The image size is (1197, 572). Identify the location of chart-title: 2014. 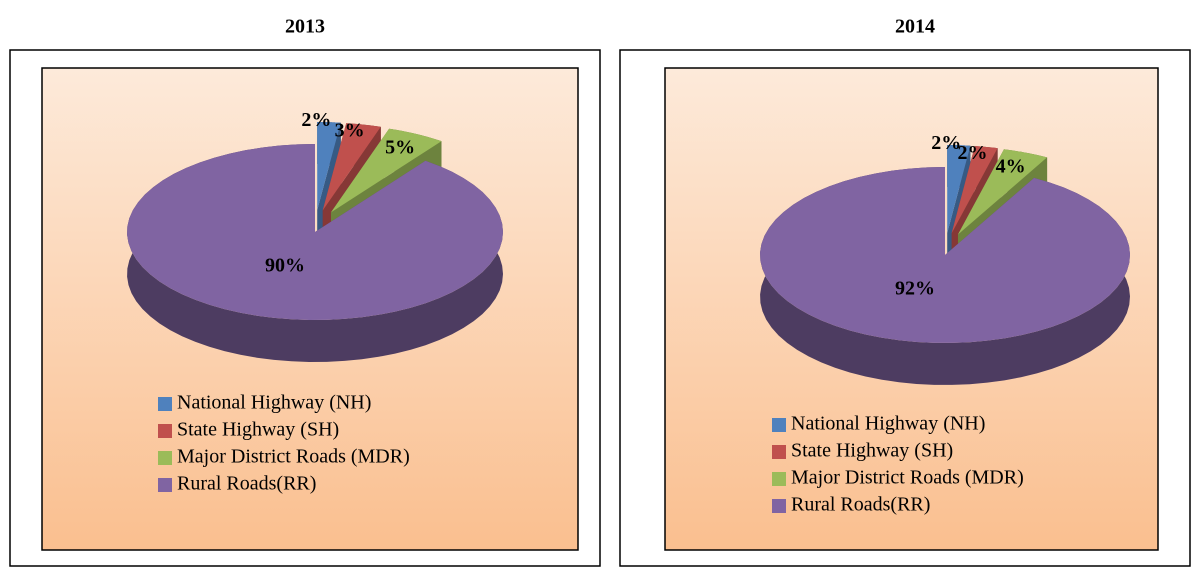
(915, 27).